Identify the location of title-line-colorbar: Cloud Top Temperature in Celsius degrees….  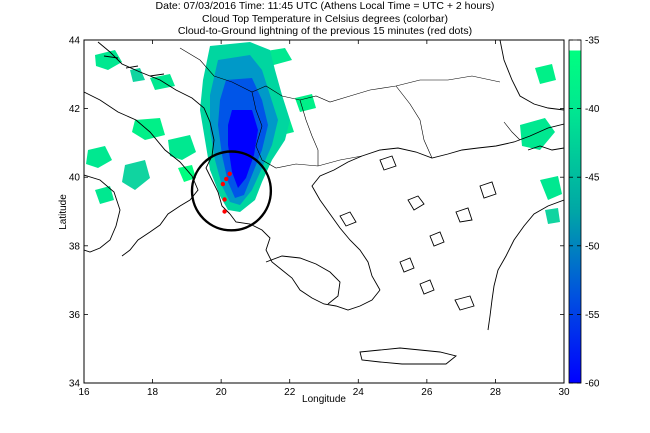
(325, 18).